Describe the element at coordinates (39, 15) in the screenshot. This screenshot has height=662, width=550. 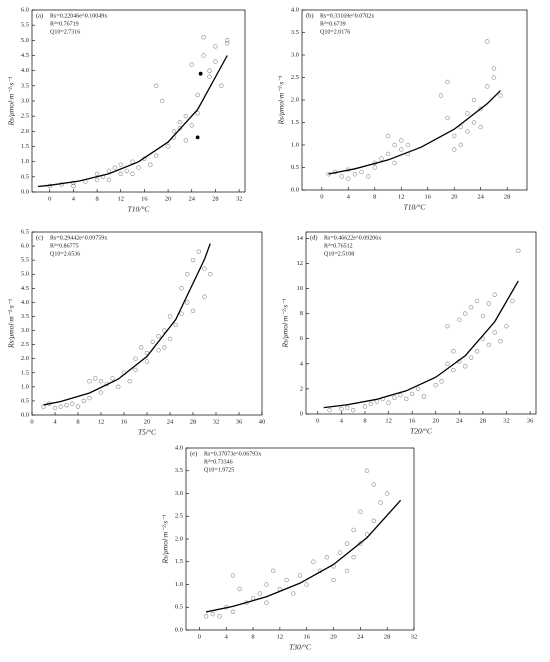
I see `panel-label: (a)` at that location.